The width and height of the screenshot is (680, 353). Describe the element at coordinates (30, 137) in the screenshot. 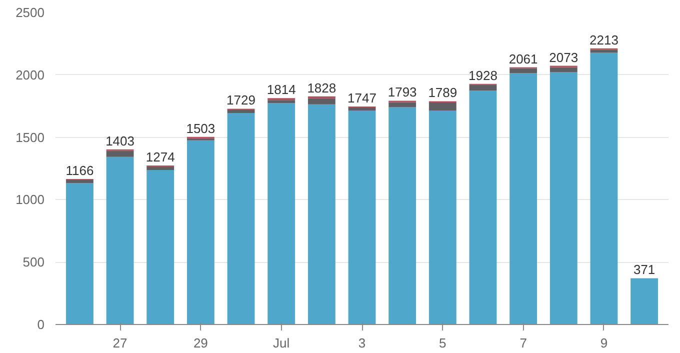

I see `y-tick-label: 1500` at that location.